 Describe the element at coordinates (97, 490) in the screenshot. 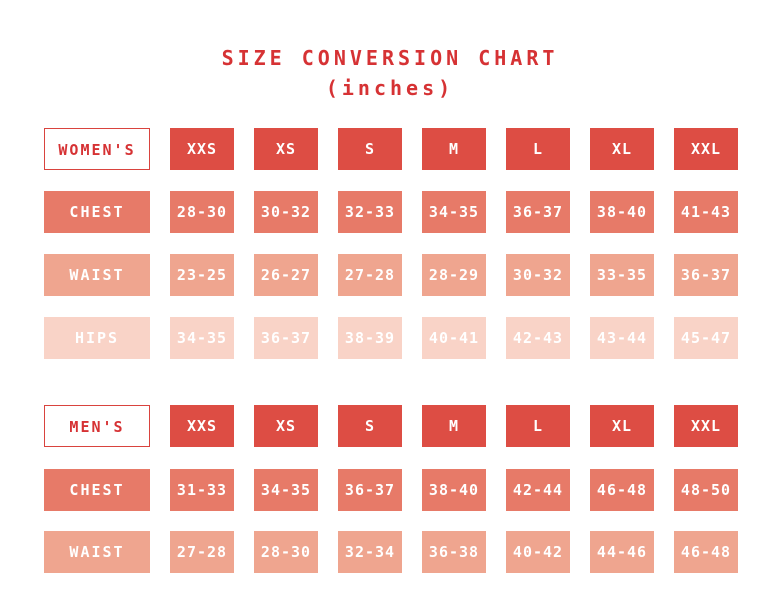

I see `mens-row-label-chest: CHEST` at that location.